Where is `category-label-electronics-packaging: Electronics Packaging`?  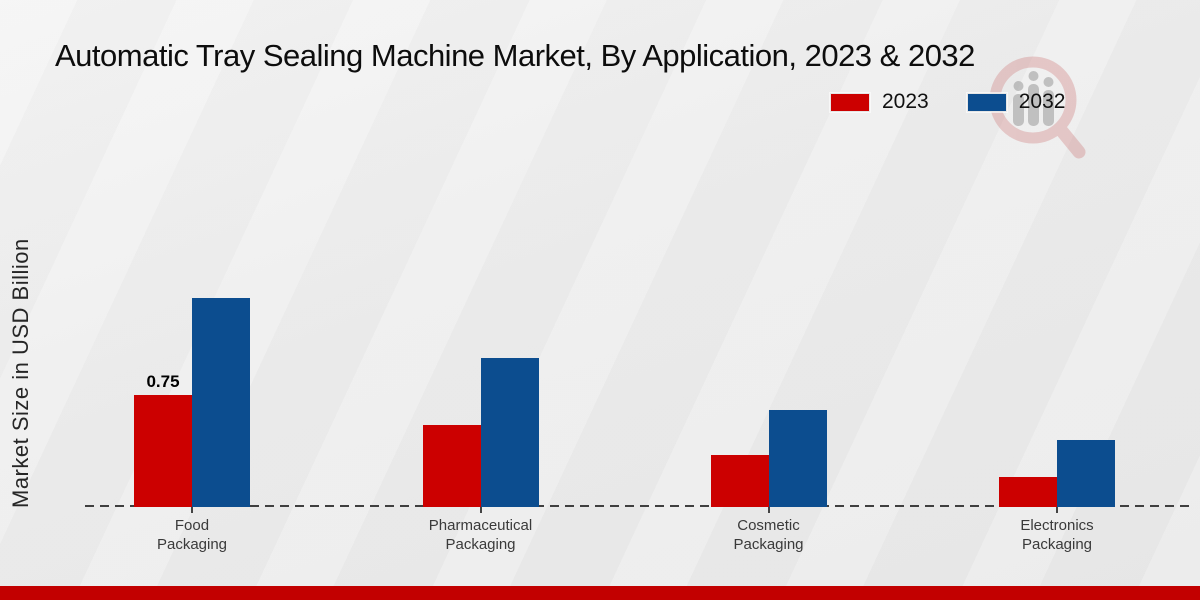
category-label-electronics-packaging: Electronics Packaging is located at coordinates (1057, 535).